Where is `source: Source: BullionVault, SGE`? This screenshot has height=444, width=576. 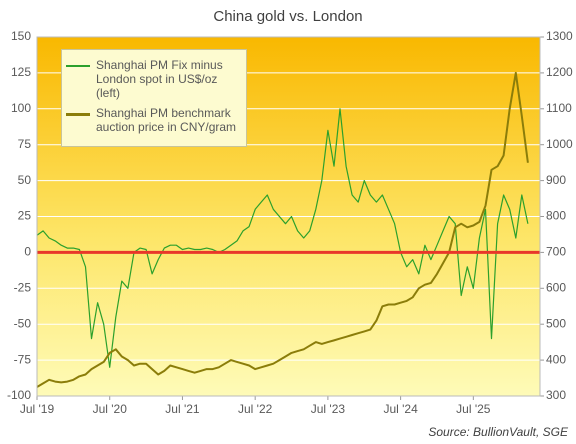
source: Source: BullionVault, SGE is located at coordinates (498, 432).